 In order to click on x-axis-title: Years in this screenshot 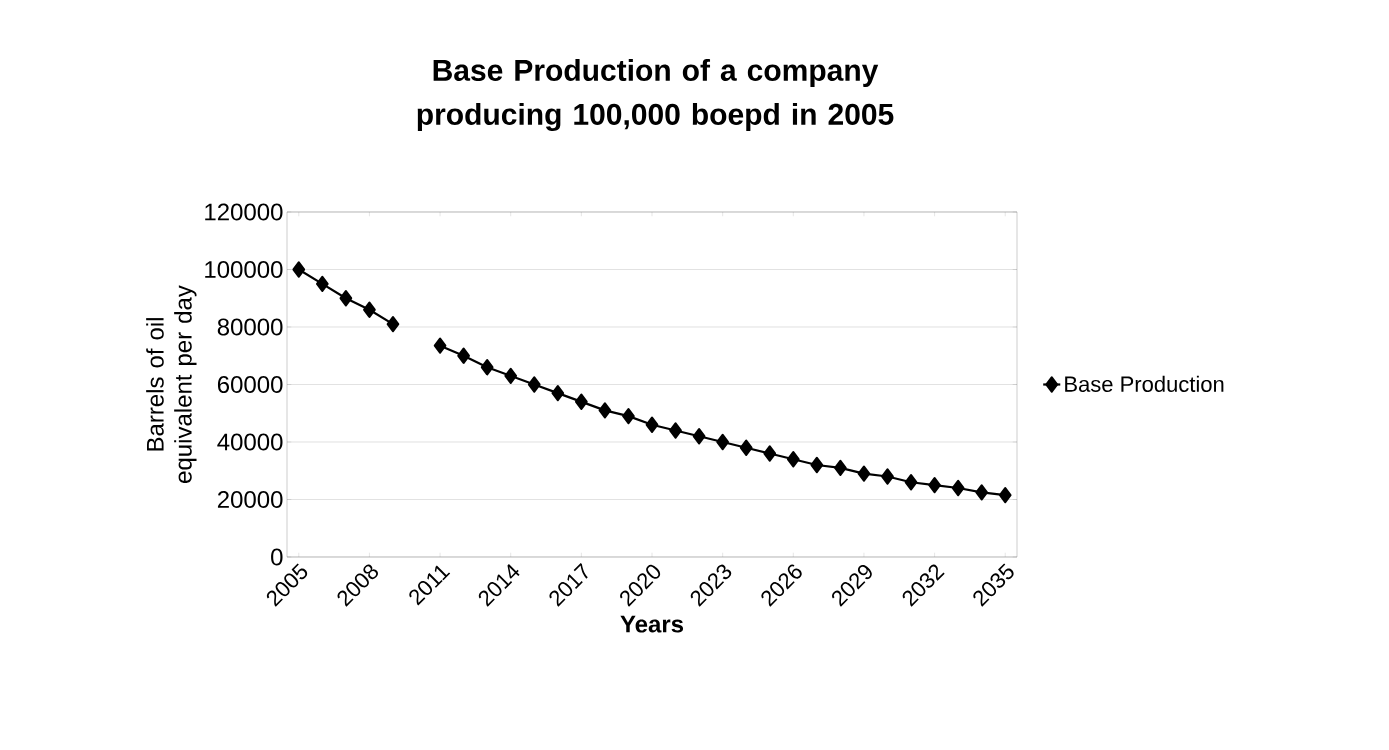, I will do `click(652, 624)`.